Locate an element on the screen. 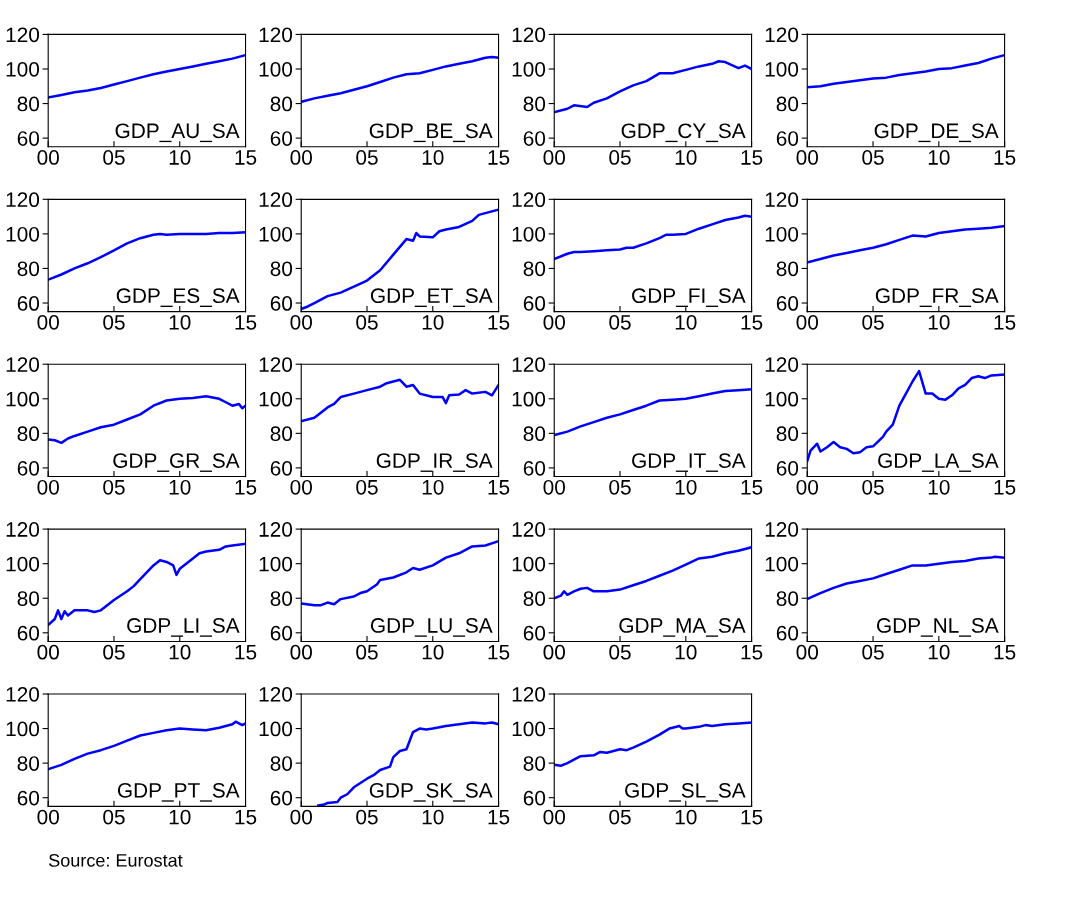 This screenshot has height=906, width=1071. series-label: GDP_GR_SA is located at coordinates (176, 462).